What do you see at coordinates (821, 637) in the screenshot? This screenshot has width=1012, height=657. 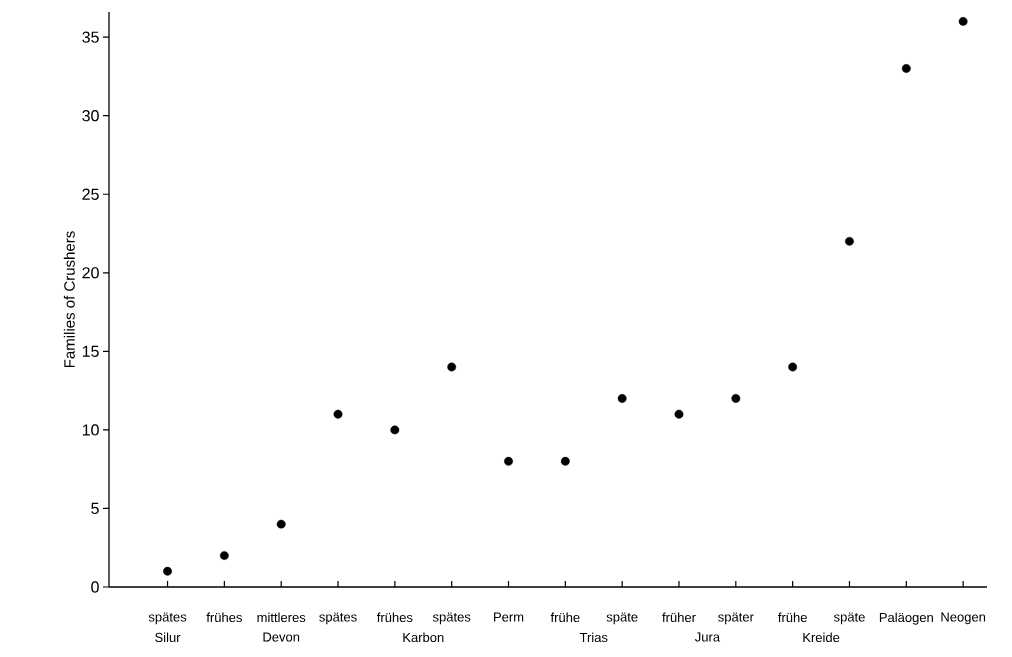 I see `text: Kreide` at bounding box center [821, 637].